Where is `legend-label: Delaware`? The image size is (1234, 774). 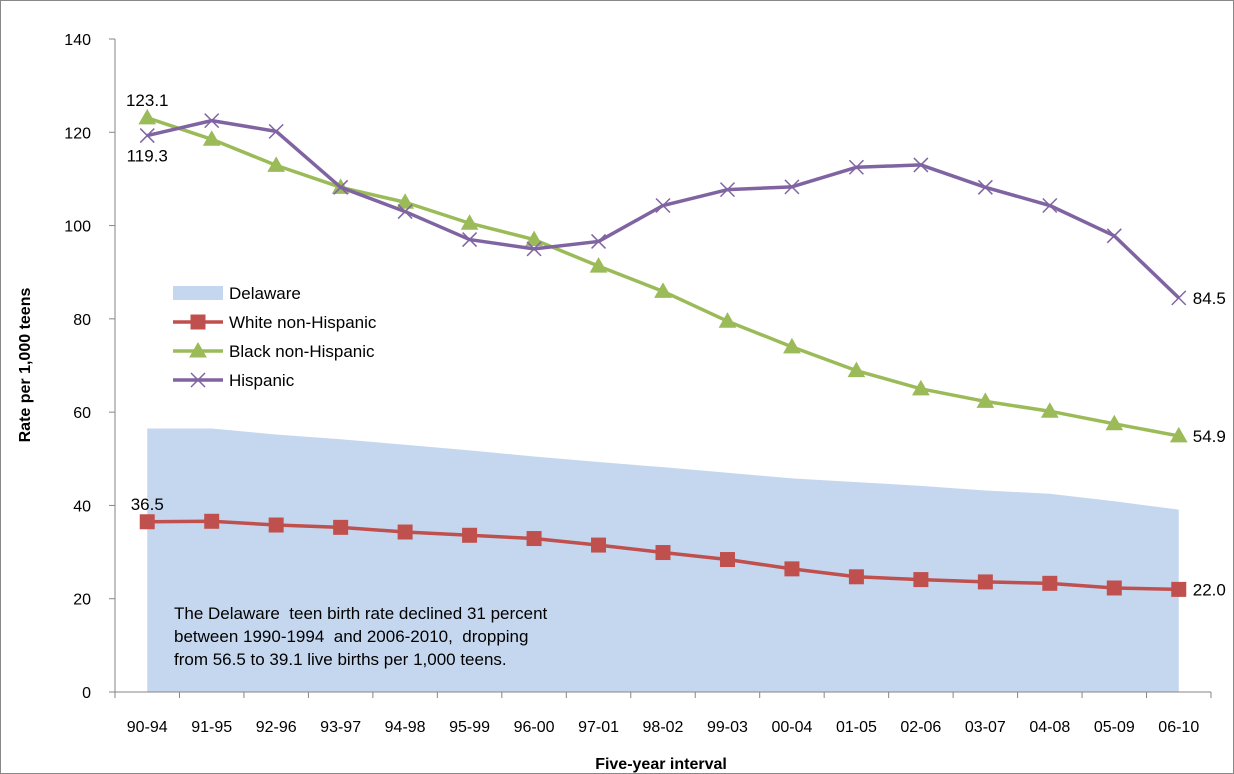 legend-label: Delaware is located at coordinates (265, 293).